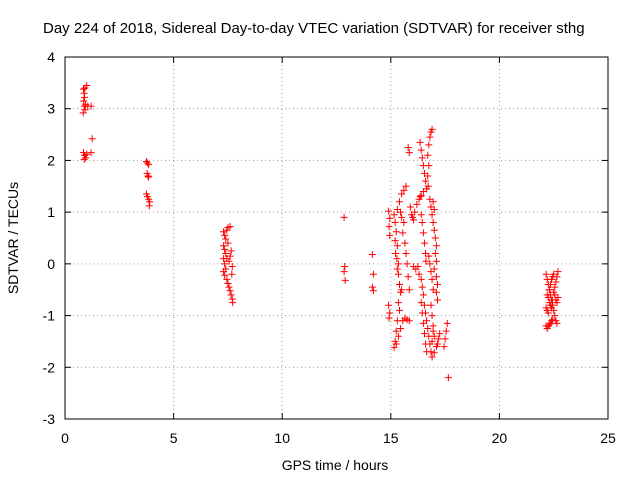  I want to click on x-tick-label: 5, so click(174, 438).